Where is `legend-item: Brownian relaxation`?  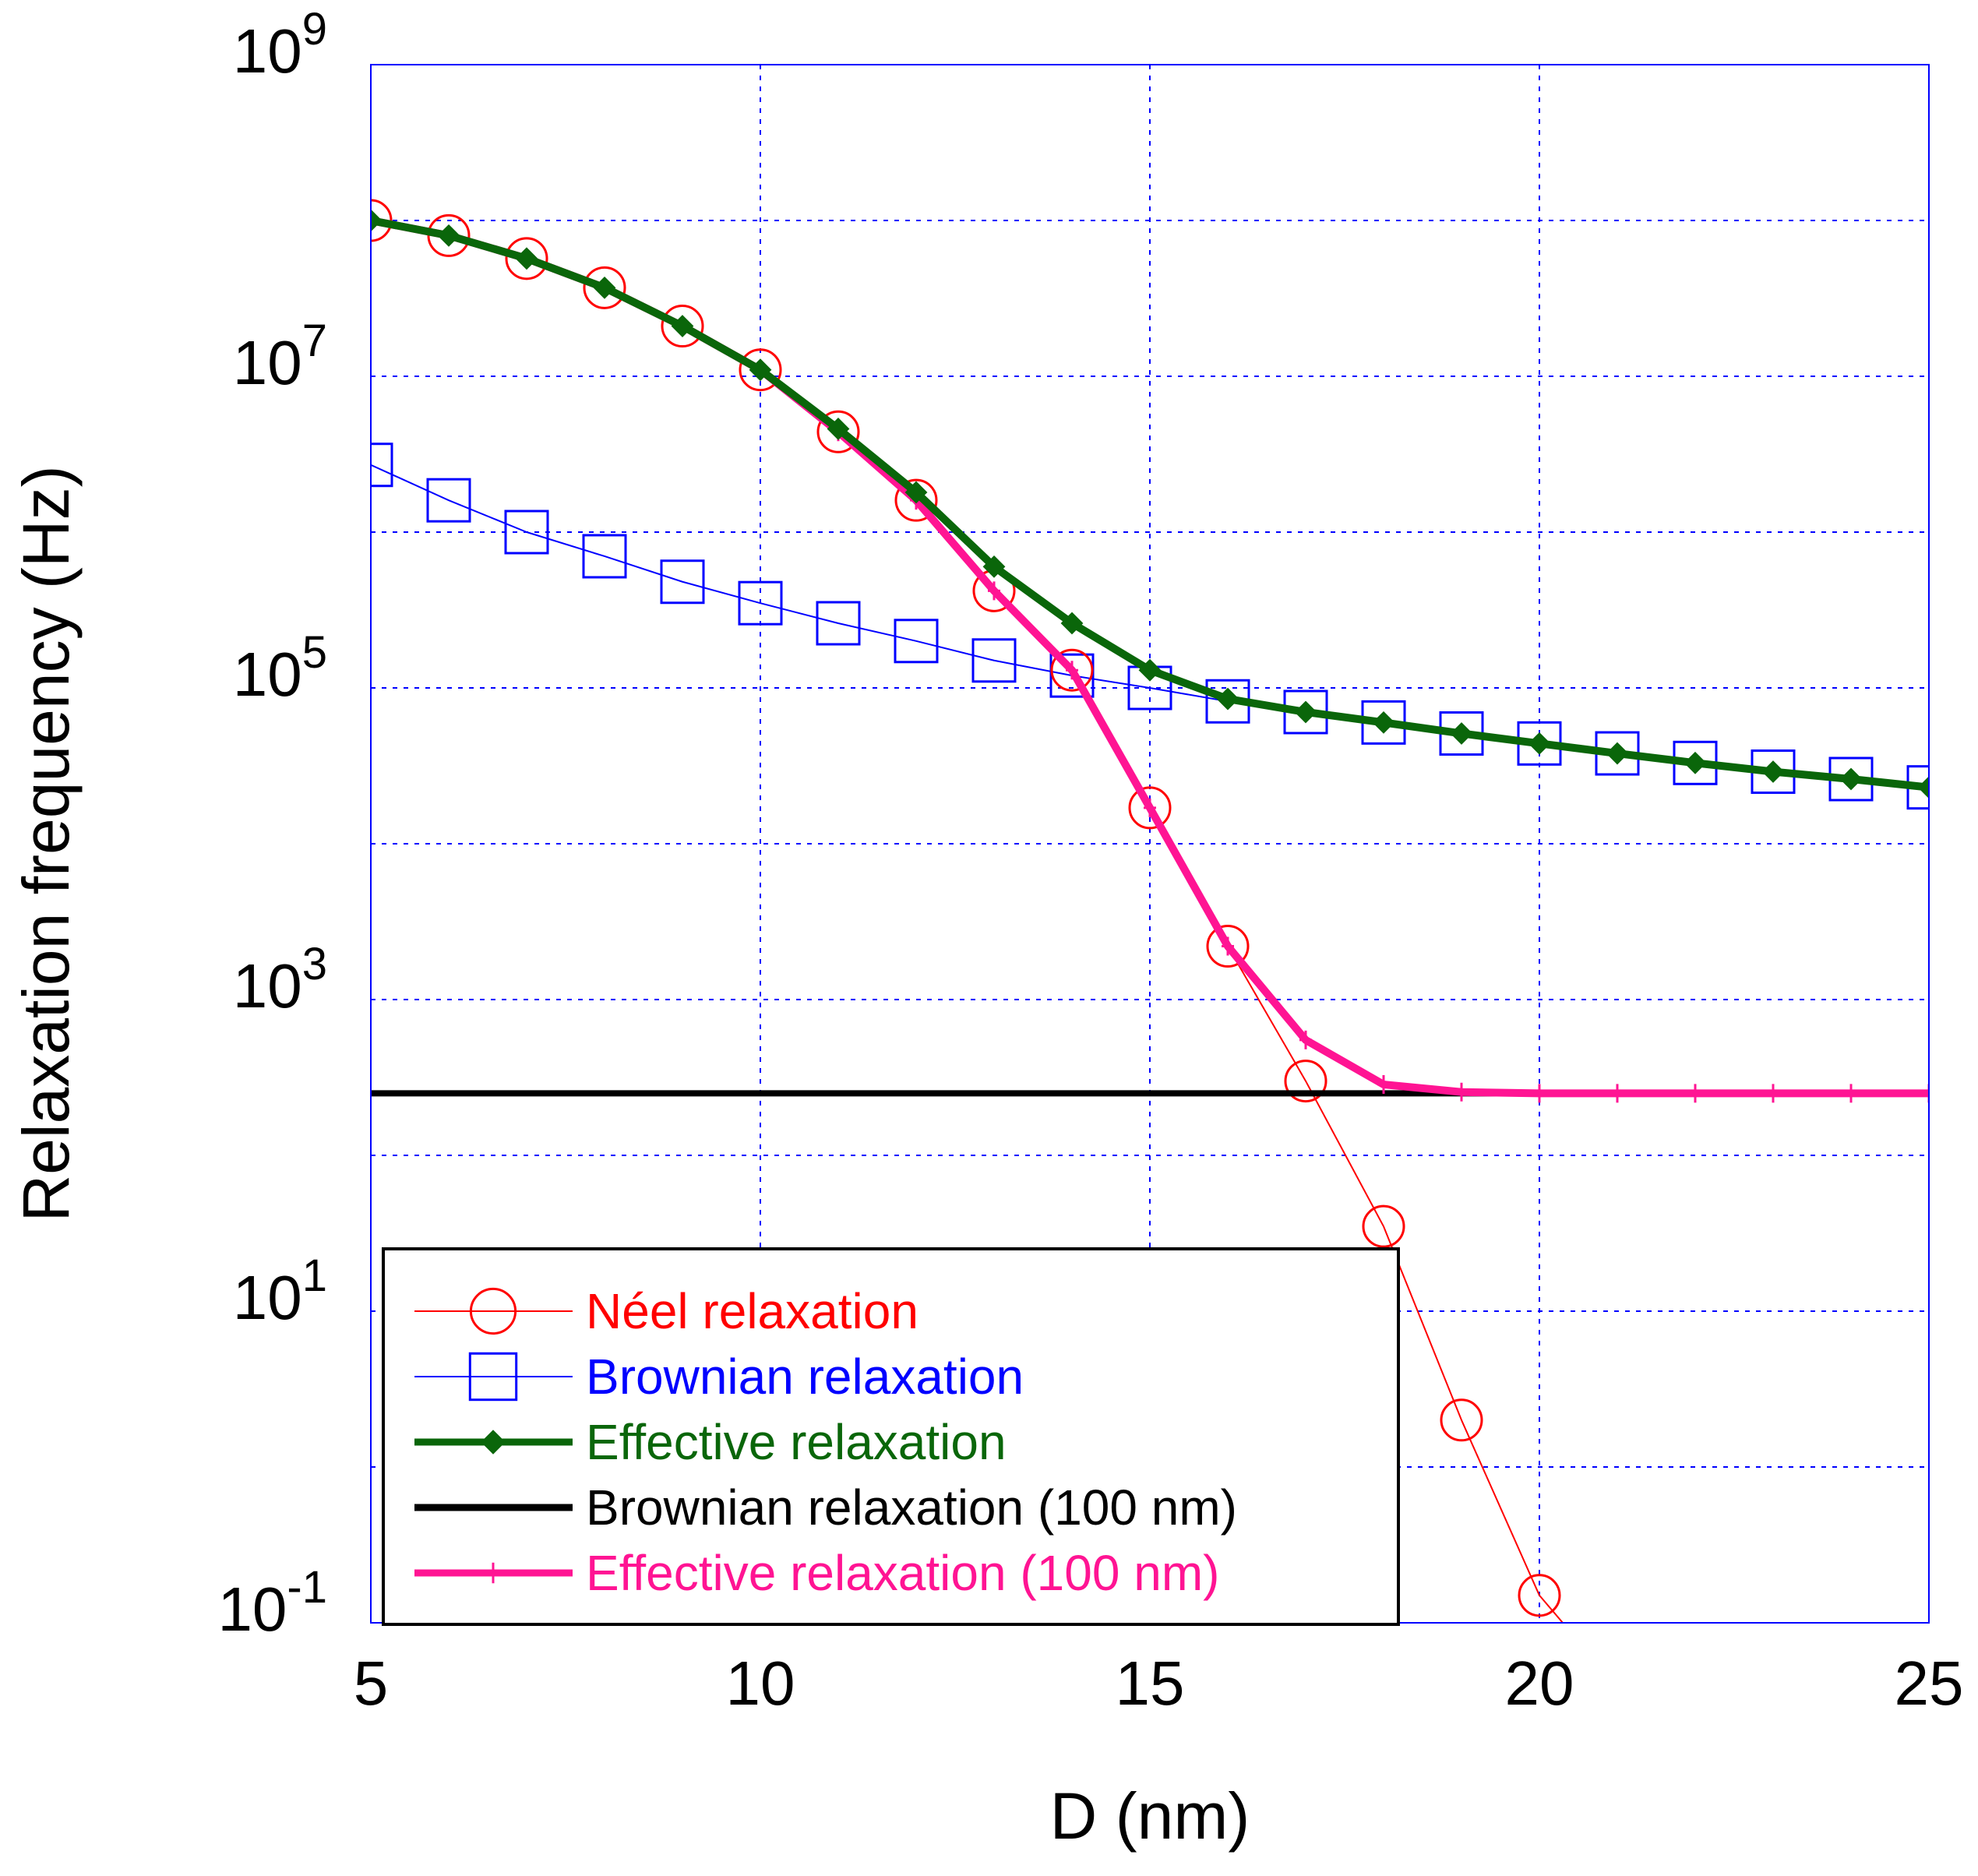
legend-item: Brownian relaxation is located at coordinates (719, 1377).